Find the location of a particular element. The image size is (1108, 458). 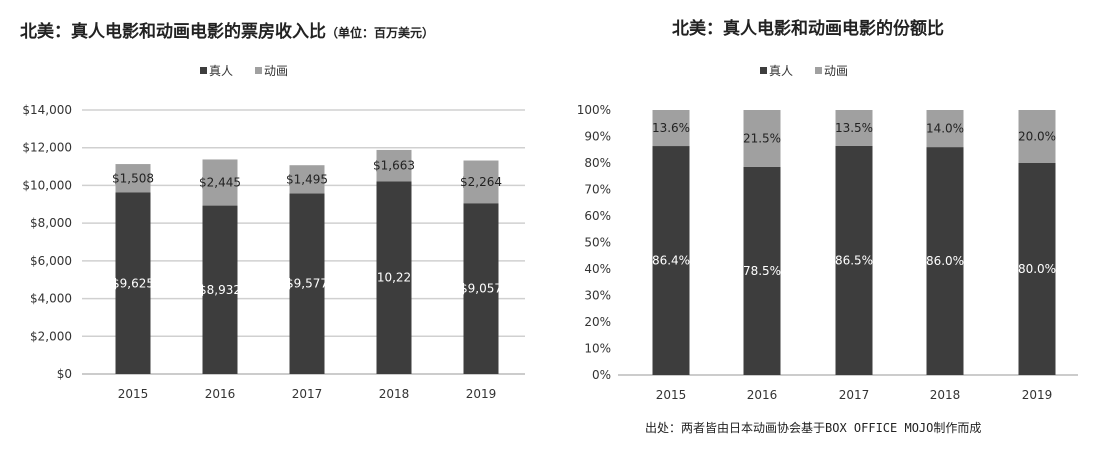

data-label: $2,445 is located at coordinates (220, 183).